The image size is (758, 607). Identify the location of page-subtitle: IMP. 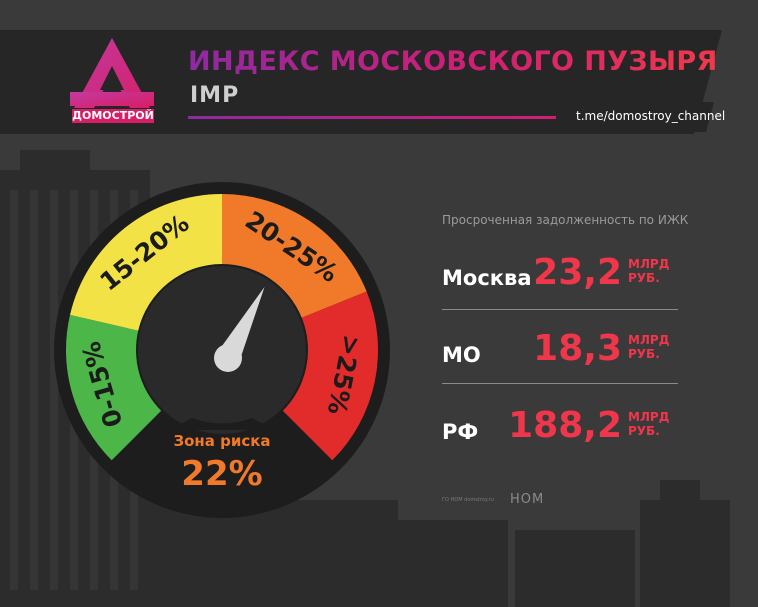
(215, 95).